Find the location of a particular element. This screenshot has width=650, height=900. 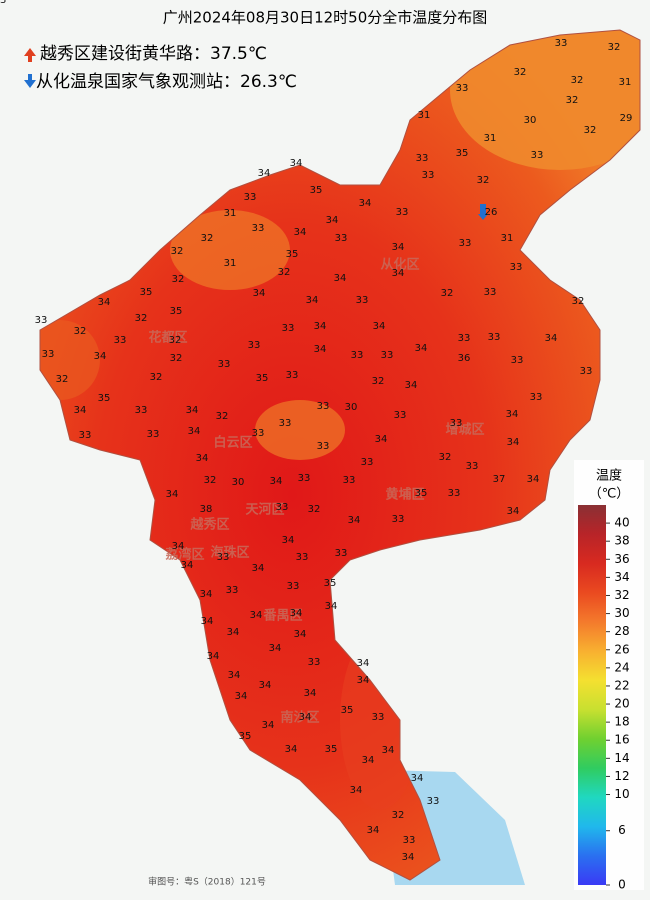

legend-tick-label: 12 is located at coordinates (621, 776).